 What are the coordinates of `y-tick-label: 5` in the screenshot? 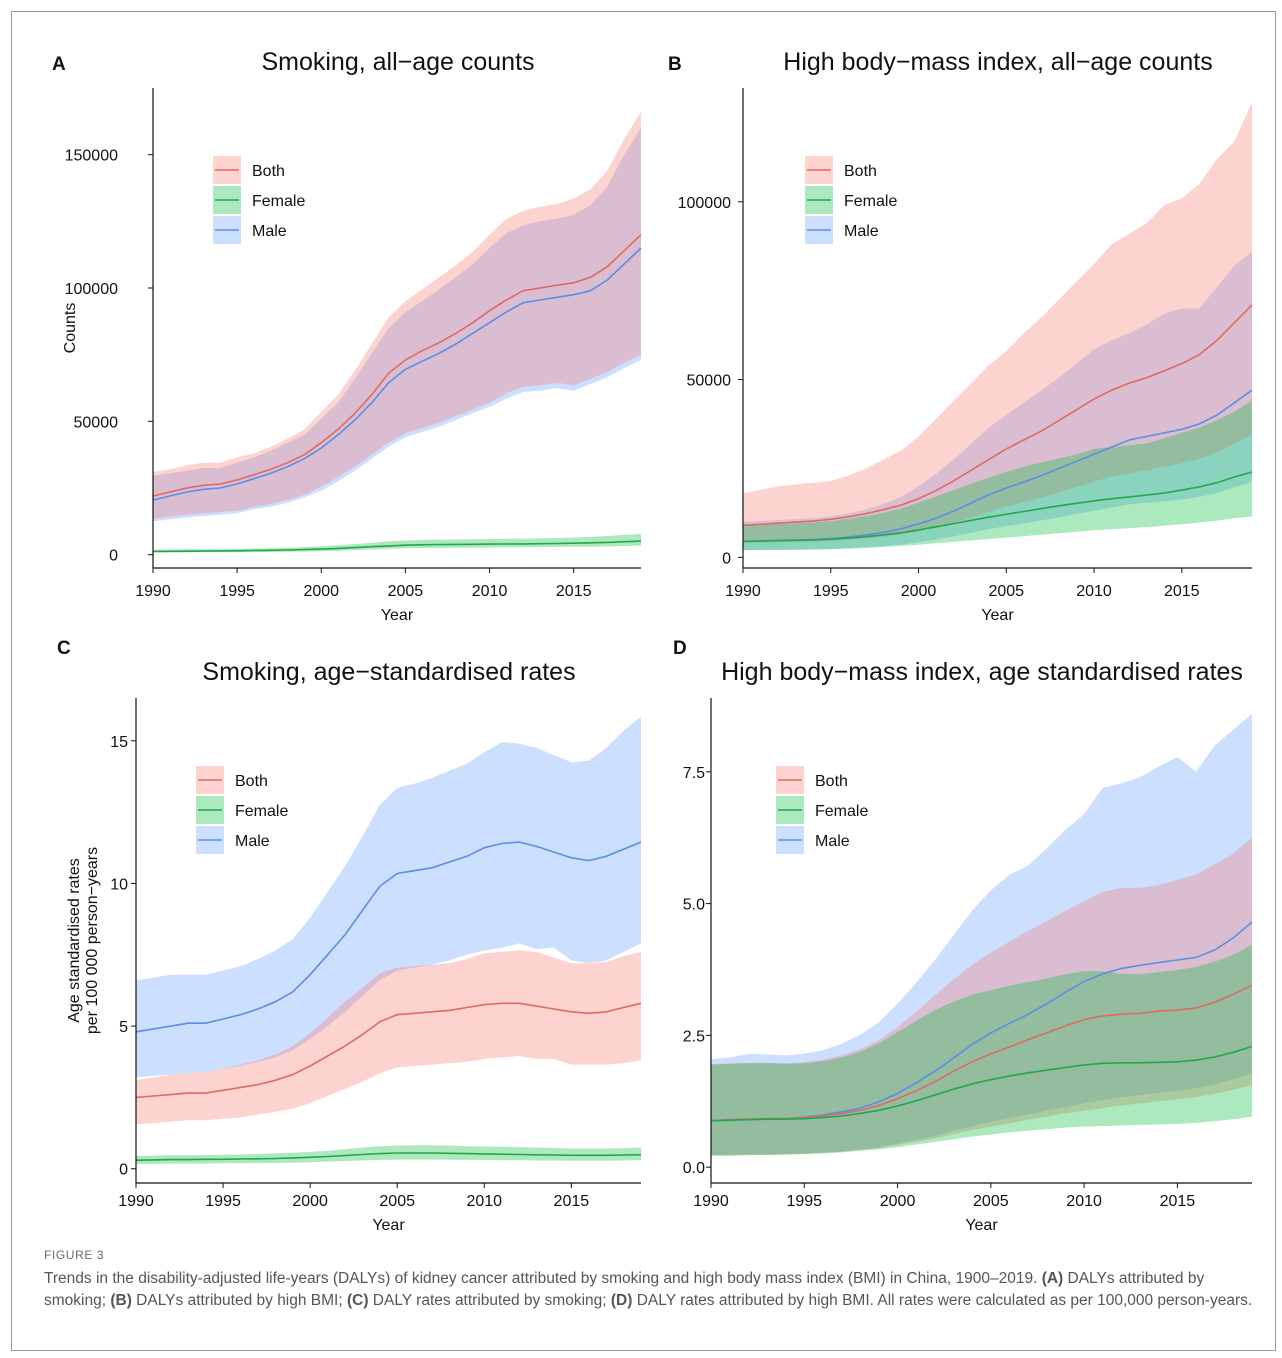 It's located at (123, 1027).